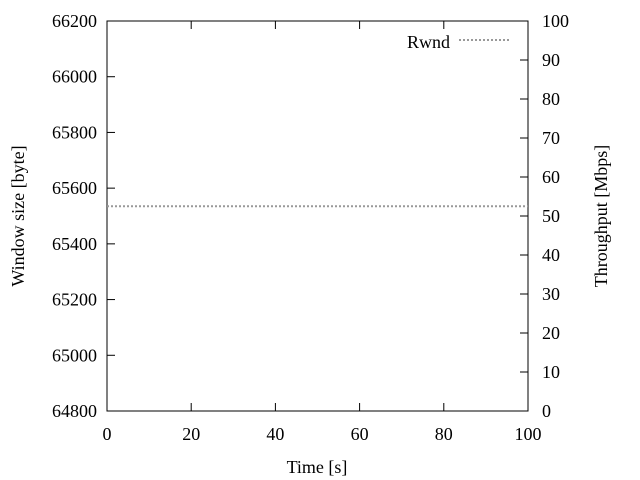  I want to click on x-tick-label: 60, so click(360, 434).